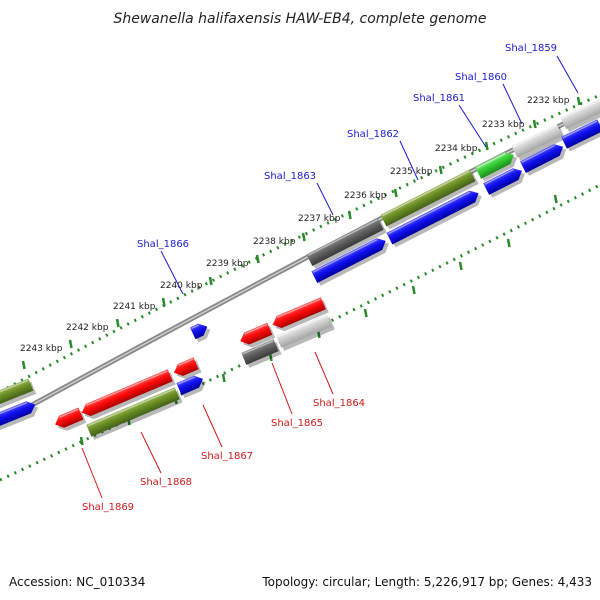 The image size is (600, 600). I want to click on scale-label: 2243 kbp, so click(41, 349).